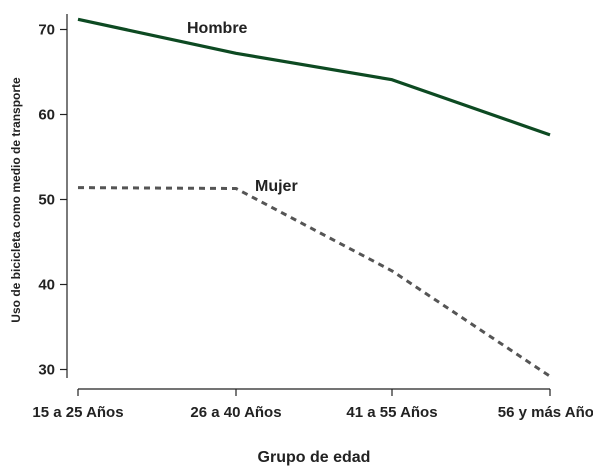 The height and width of the screenshot is (467, 593). Describe the element at coordinates (391, 412) in the screenshot. I see `x-tick-label-41-a-55-anos: 41 a 55 Años` at that location.